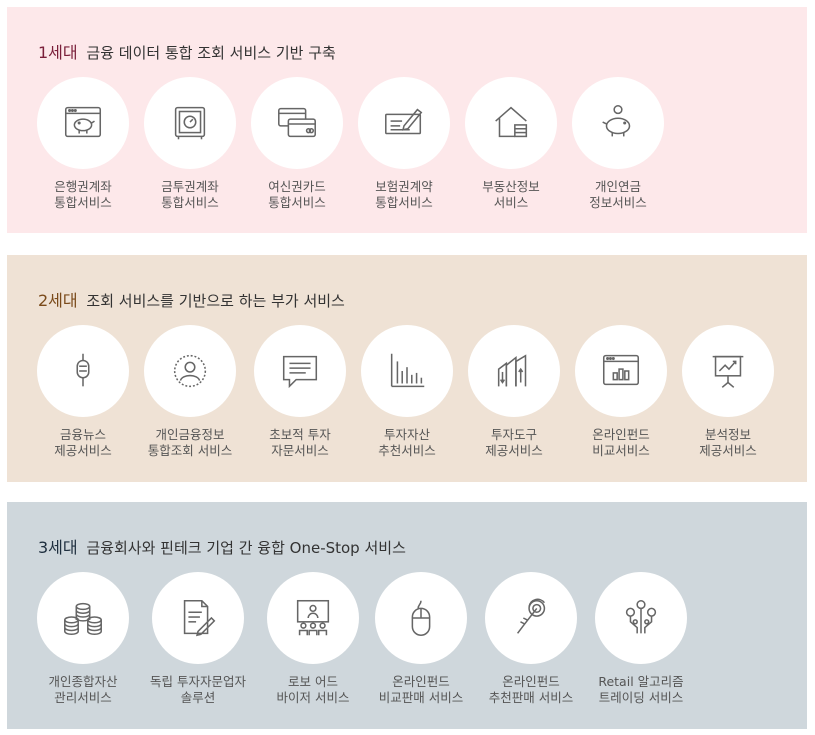 This screenshot has width=815, height=735. Describe the element at coordinates (617, 186) in the screenshot. I see `service-label-line1: 개인연금` at that location.